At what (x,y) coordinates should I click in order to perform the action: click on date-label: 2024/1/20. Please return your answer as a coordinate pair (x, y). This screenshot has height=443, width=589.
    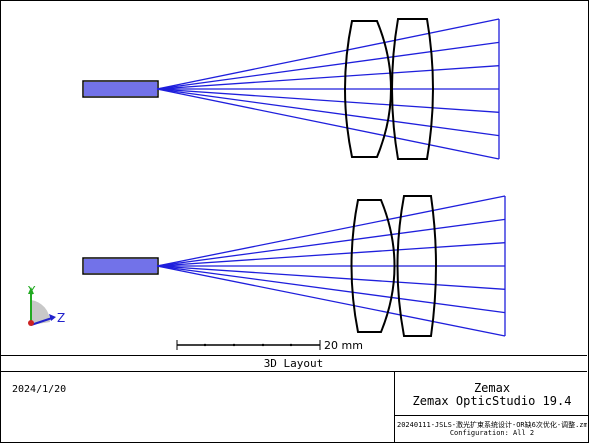
    Looking at the image, I should click on (39, 389).